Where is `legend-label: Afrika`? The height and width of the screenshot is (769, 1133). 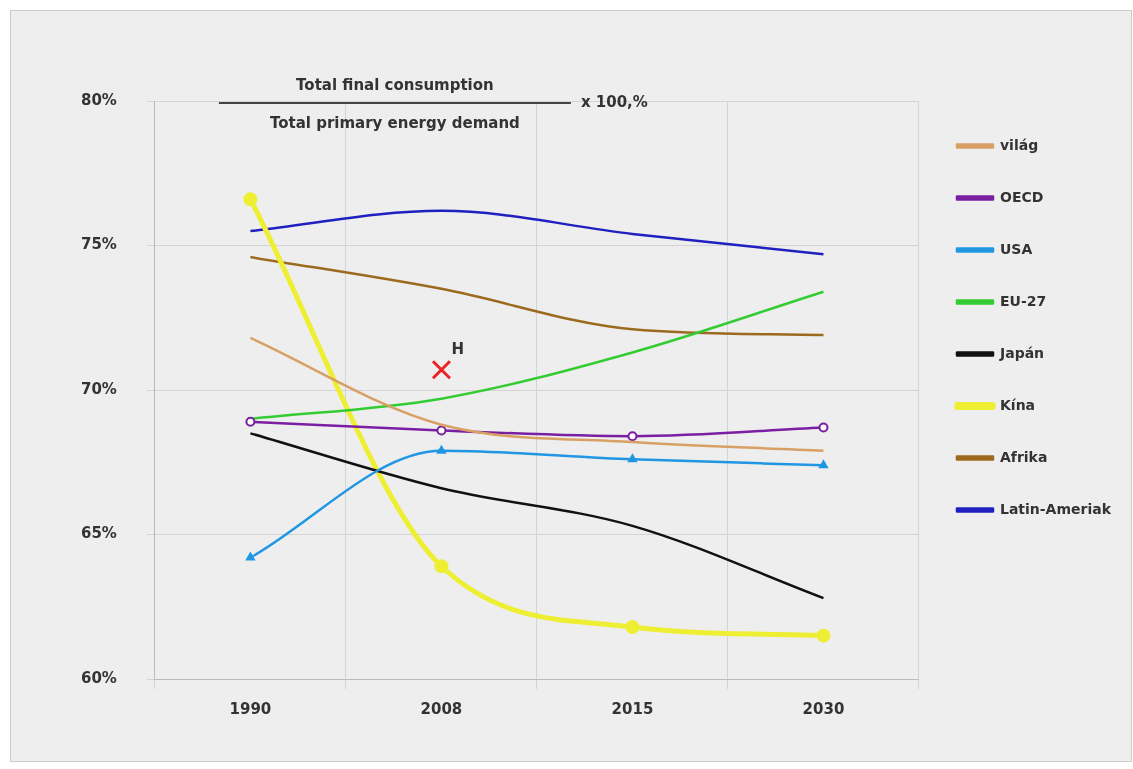 legend-label: Afrika is located at coordinates (1023, 456).